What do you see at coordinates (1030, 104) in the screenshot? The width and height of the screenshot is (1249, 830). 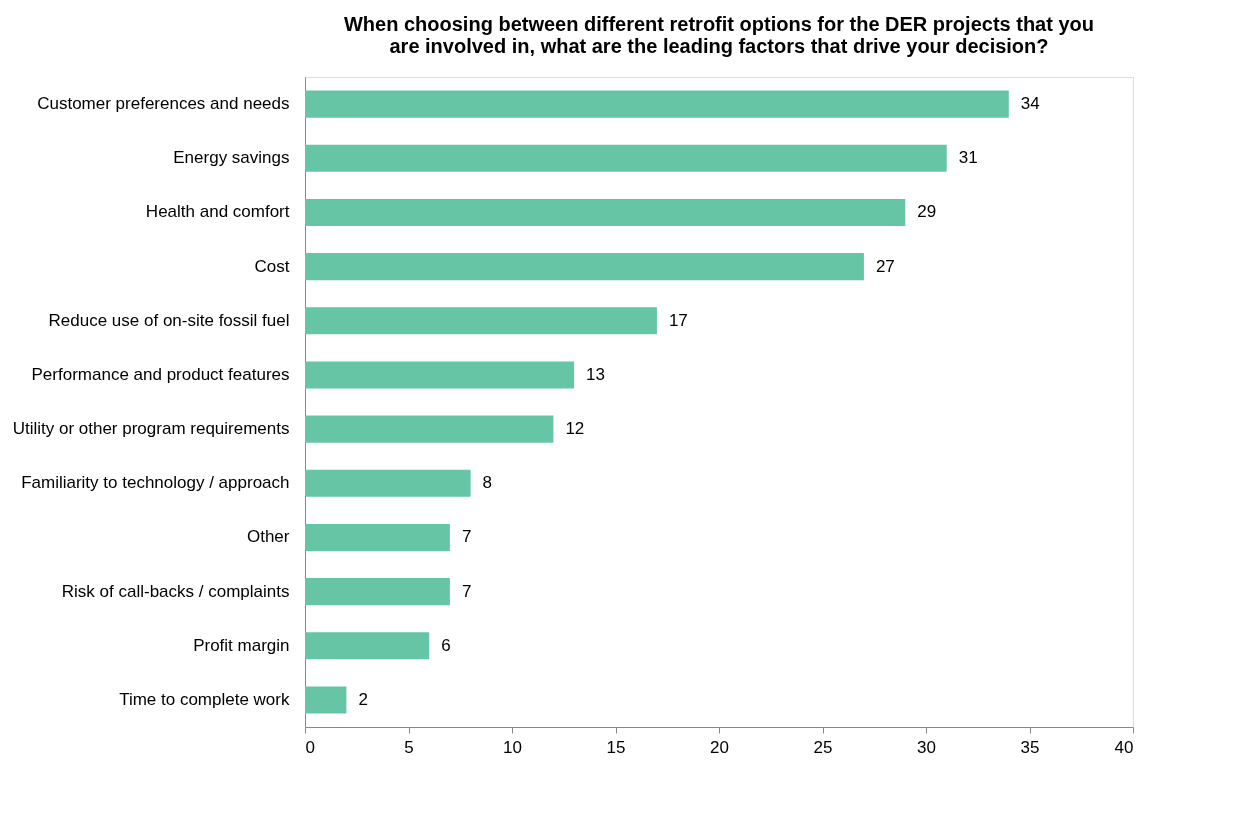 I see `data-label: 34` at bounding box center [1030, 104].